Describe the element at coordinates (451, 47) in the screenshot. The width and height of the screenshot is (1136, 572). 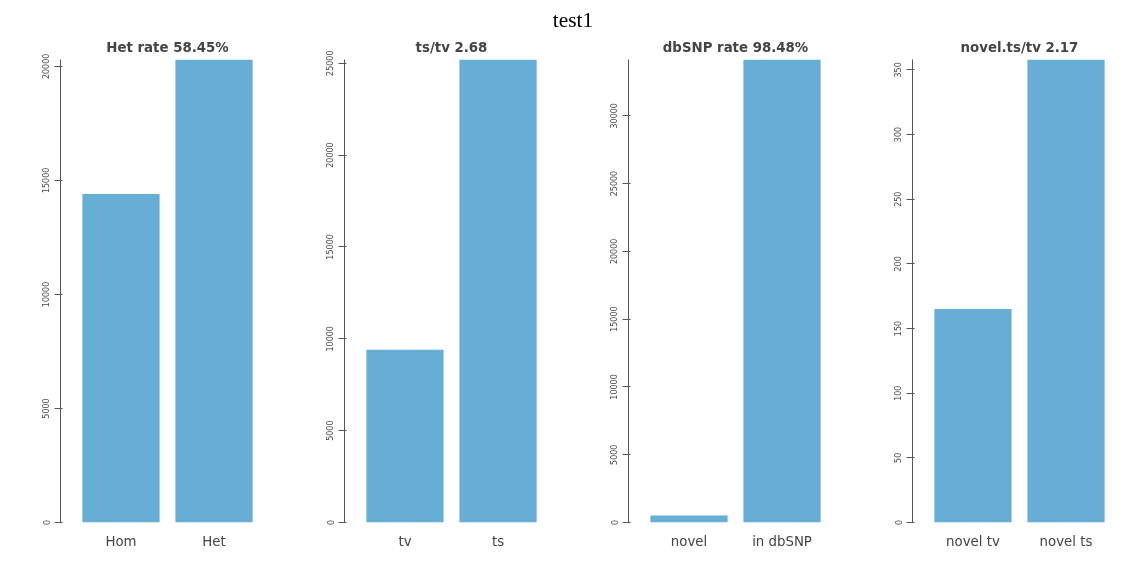
I see `chart-title: ts/tv 2.68` at that location.